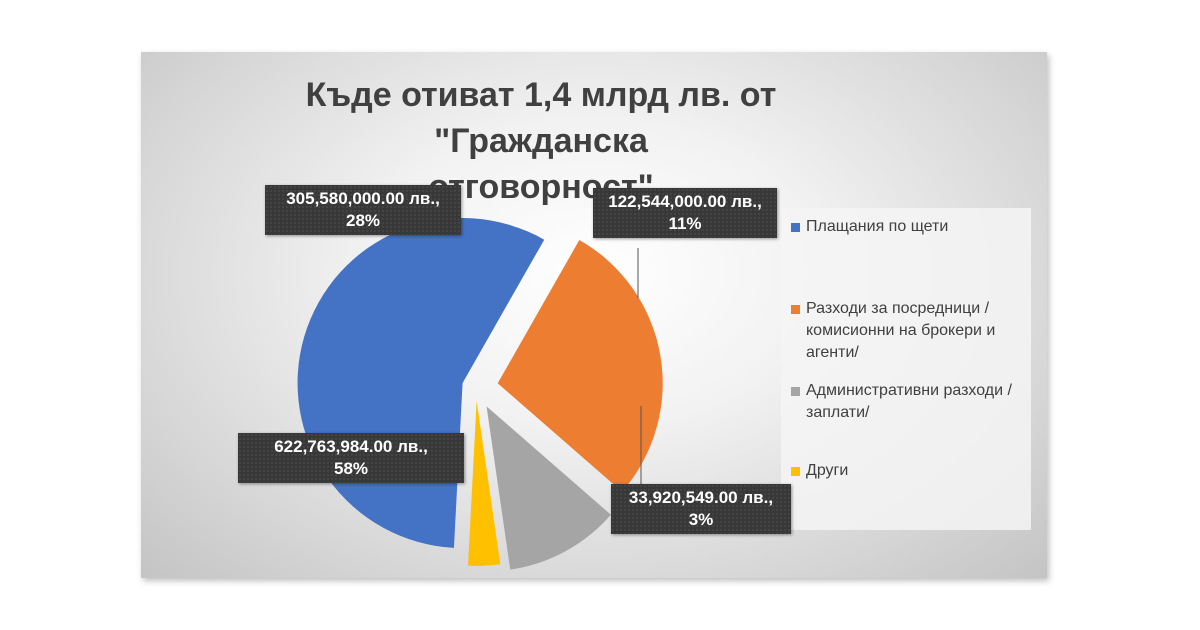 This screenshot has height=630, width=1200. What do you see at coordinates (795, 309) in the screenshot?
I see `legend-swatch-intermediaries` at bounding box center [795, 309].